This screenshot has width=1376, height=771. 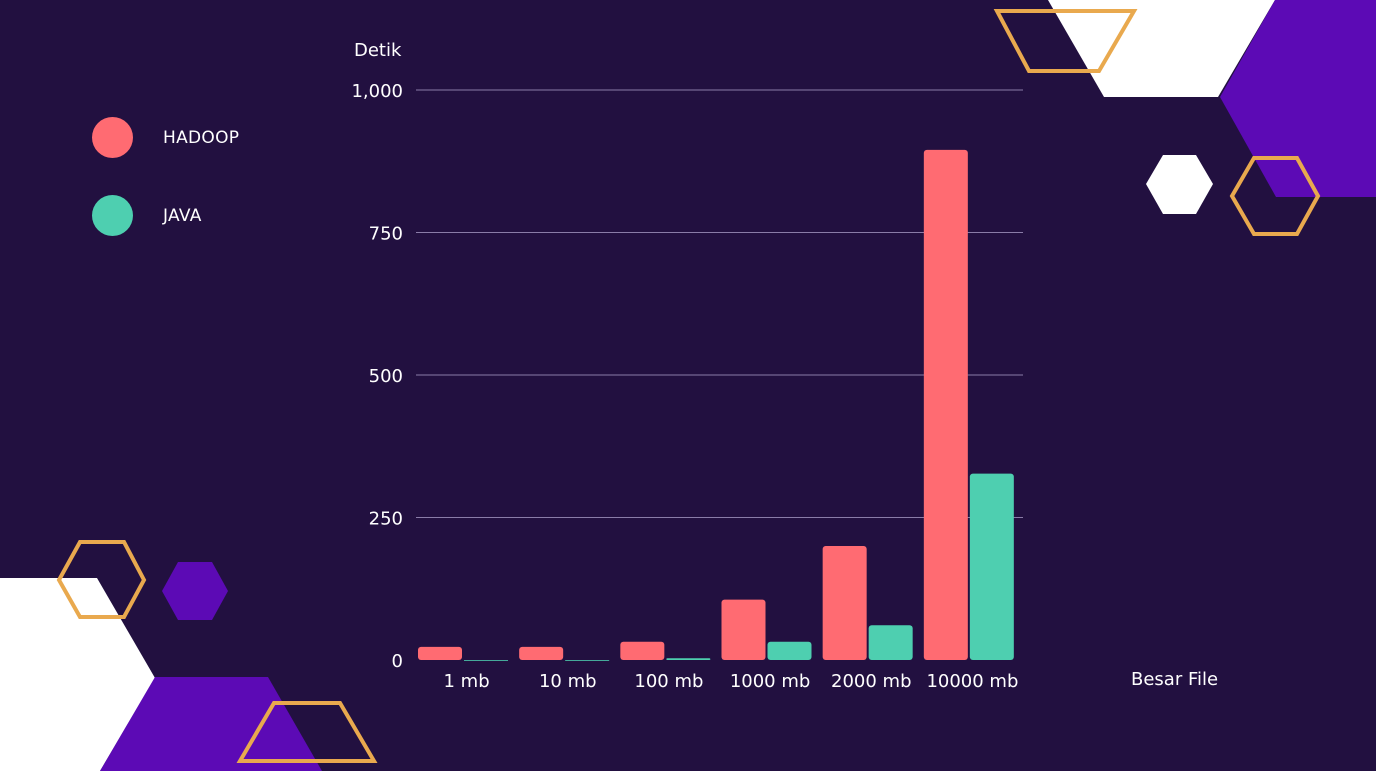 I want to click on x-axis-title: Besar File, so click(x=1175, y=679).